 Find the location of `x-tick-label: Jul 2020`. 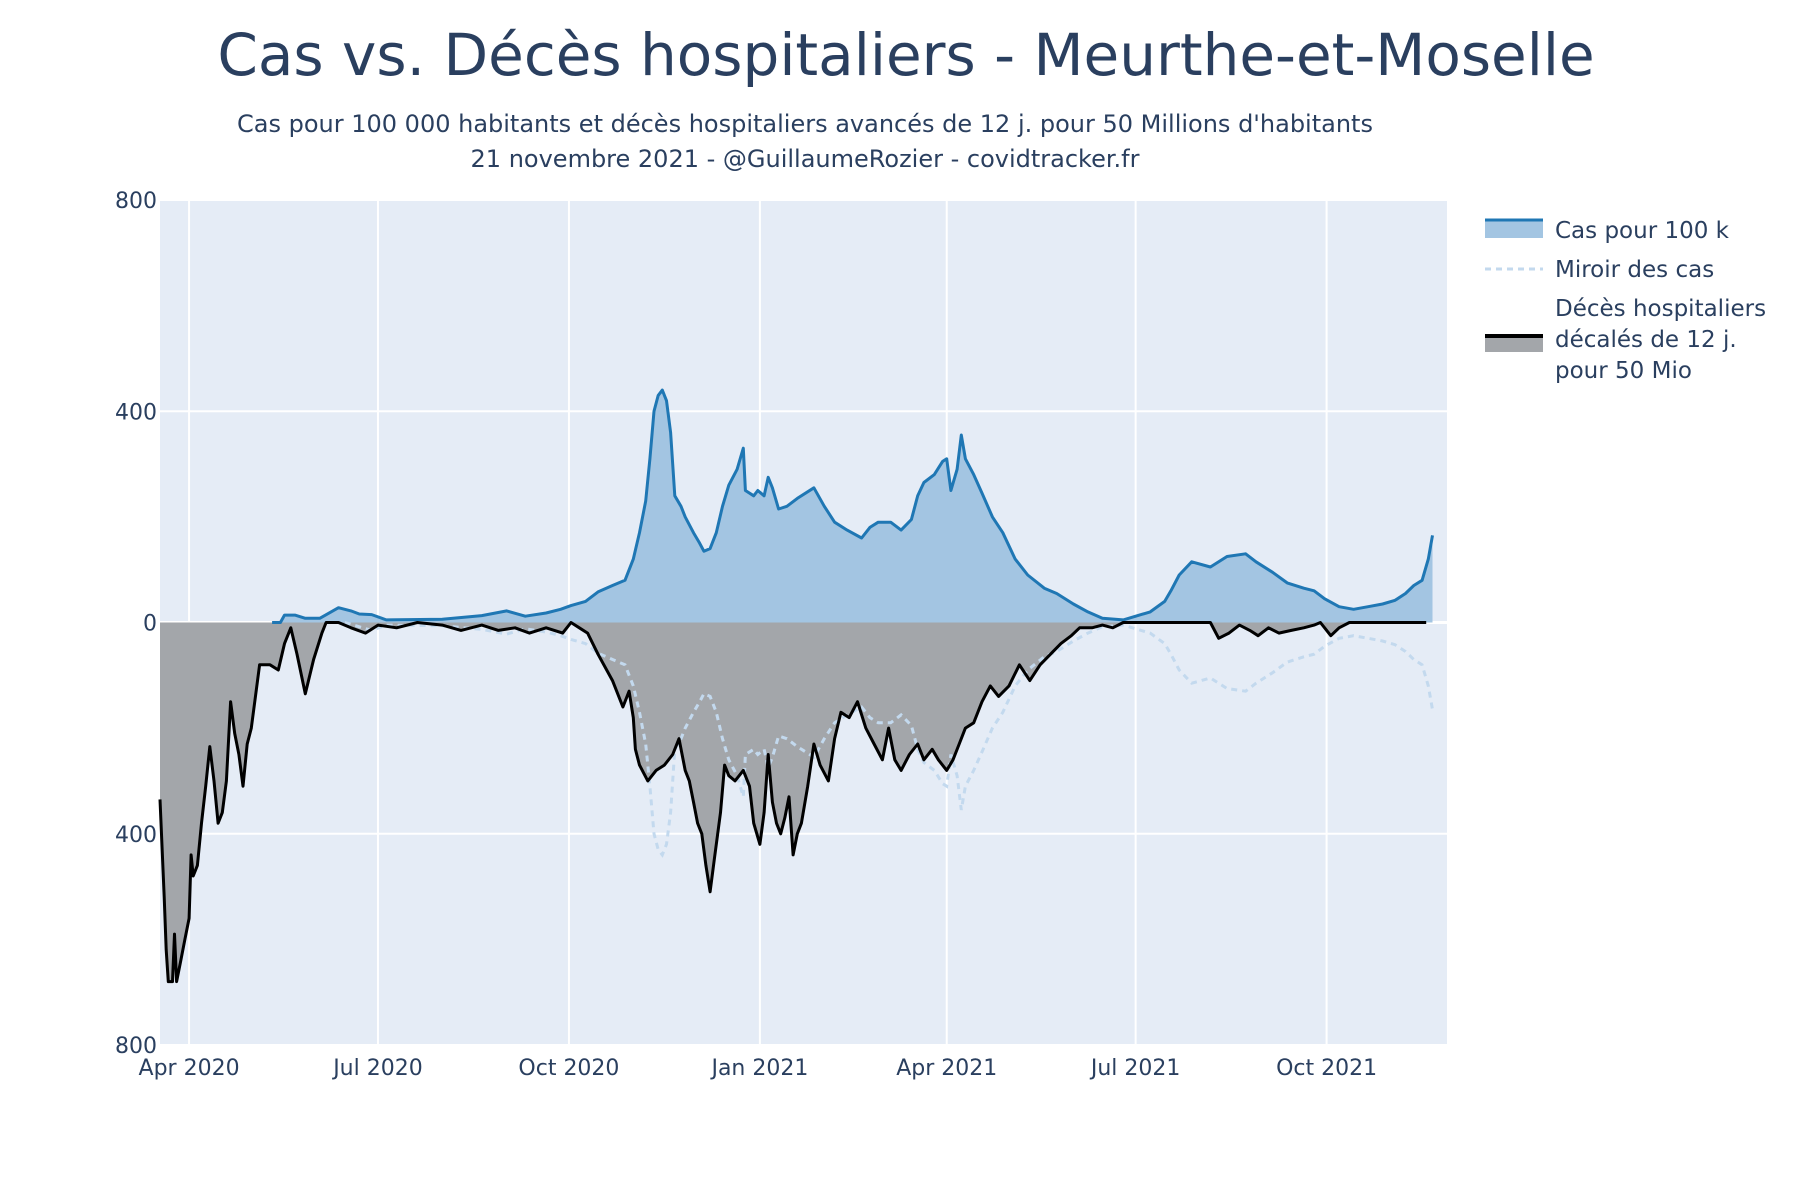

x-tick-label: Jul 2020 is located at coordinates (377, 1068).